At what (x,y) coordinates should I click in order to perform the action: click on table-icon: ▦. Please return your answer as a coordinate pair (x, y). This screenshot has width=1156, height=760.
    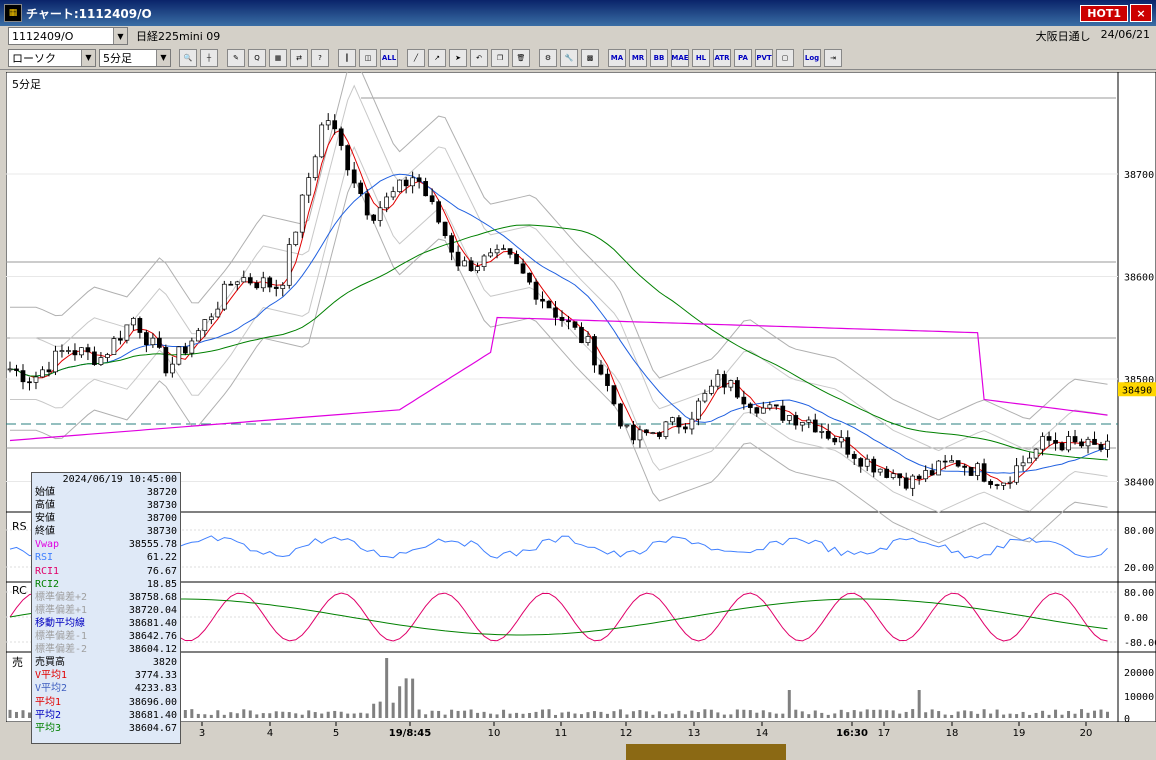
    Looking at the image, I should click on (278, 57).